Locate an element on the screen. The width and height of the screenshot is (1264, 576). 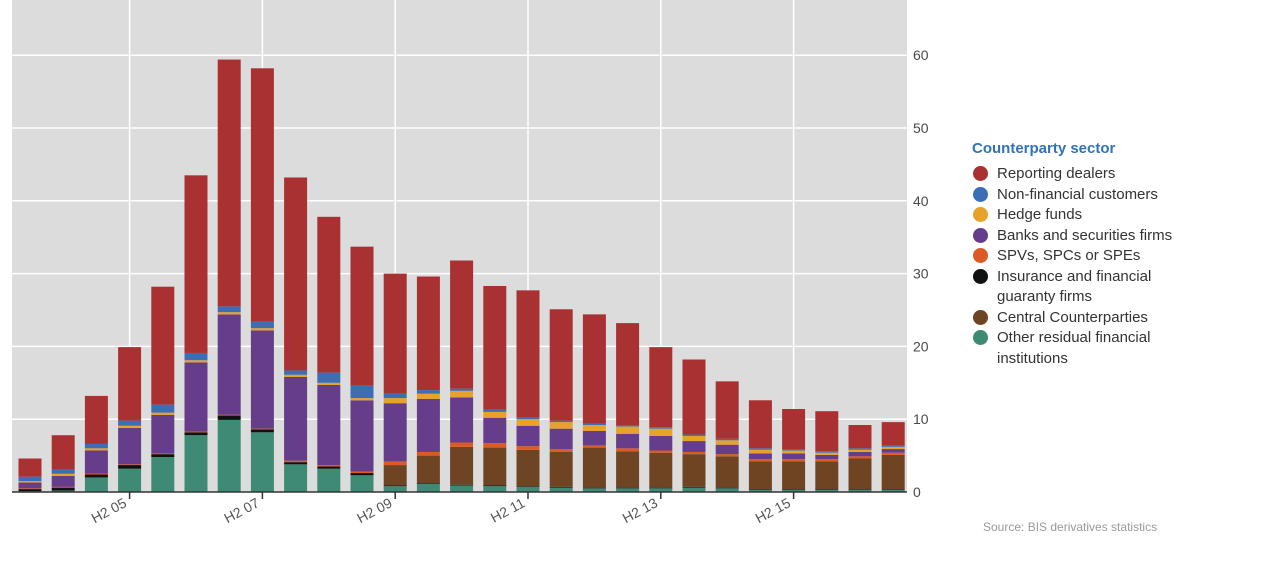
legend-item: Non-financial customers is located at coordinates (1087, 195).